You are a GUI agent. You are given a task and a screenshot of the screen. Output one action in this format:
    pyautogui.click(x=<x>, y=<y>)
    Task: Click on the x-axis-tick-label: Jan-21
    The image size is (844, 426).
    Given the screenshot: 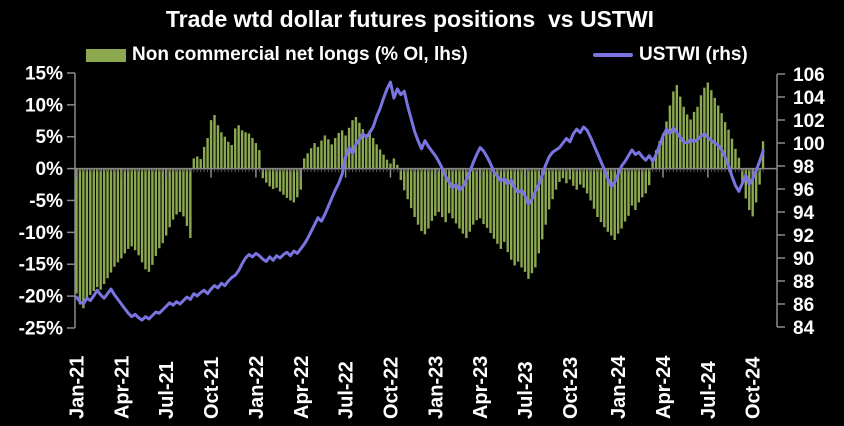 What is the action you would take?
    pyautogui.click(x=78, y=387)
    